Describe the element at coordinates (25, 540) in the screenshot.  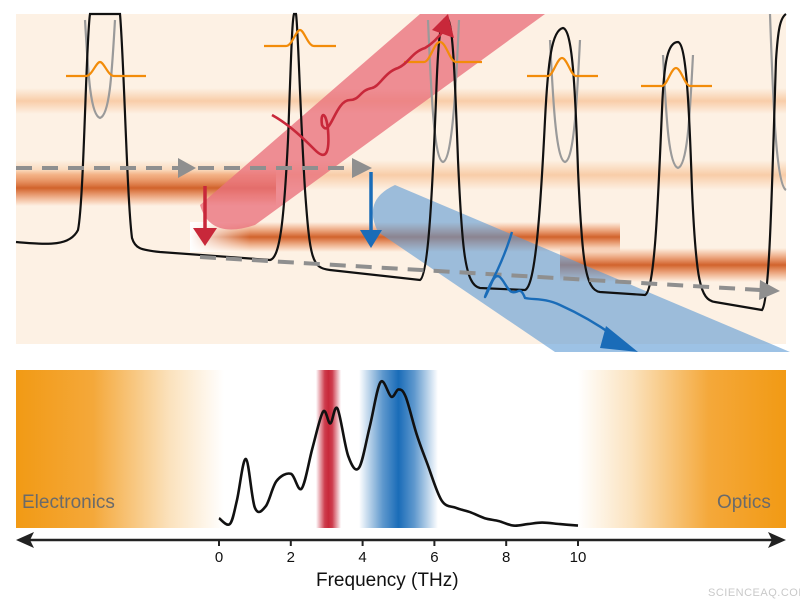
I see `axis-arrow-left` at that location.